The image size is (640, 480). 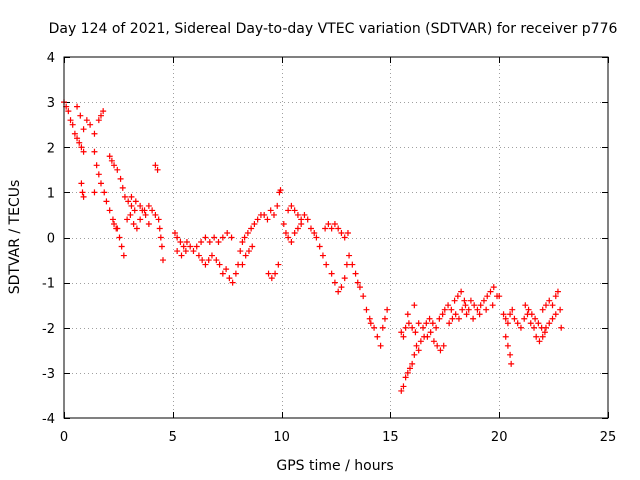 I want to click on y-tick-label: -4, so click(x=48, y=419).